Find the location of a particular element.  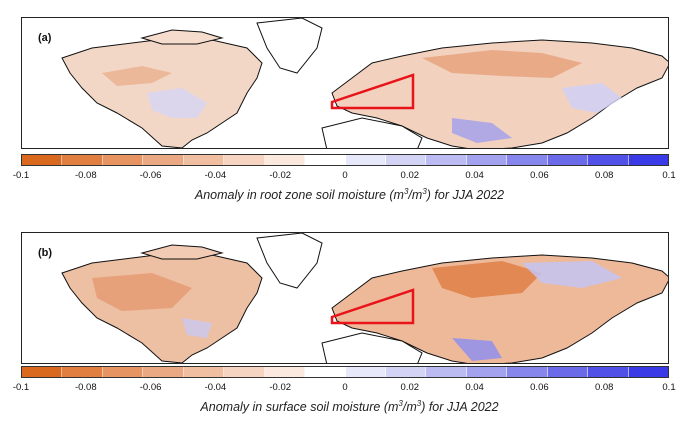

colorbar-a is located at coordinates (345, 160).